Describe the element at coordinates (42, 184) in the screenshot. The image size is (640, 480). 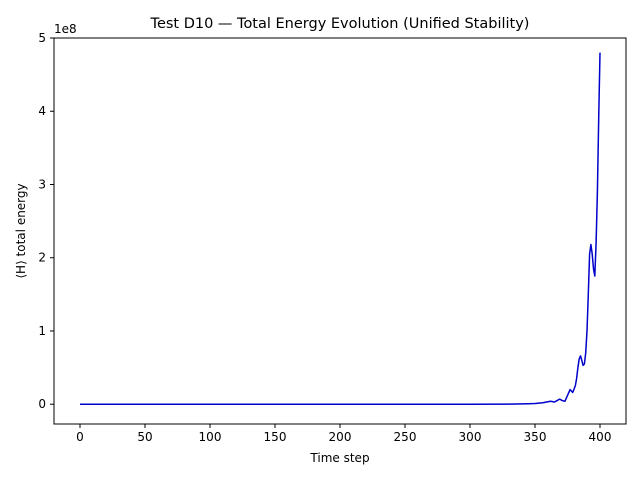
I see `y-tick-label: 3` at that location.